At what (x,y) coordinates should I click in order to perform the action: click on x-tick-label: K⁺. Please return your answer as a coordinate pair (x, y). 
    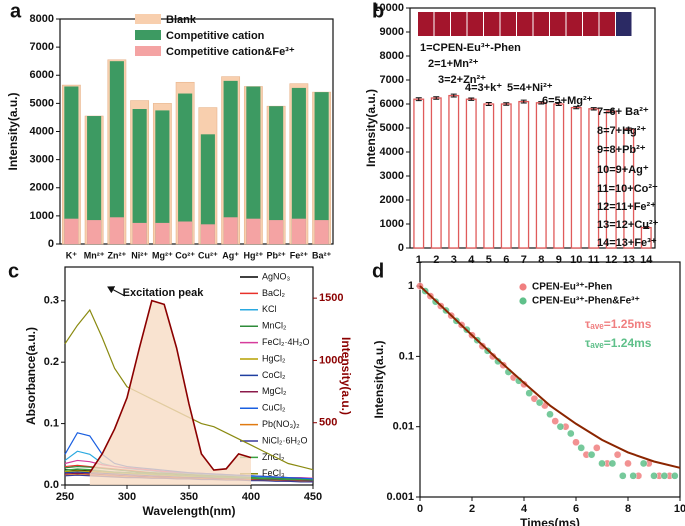
    Looking at the image, I should click on (71, 255).